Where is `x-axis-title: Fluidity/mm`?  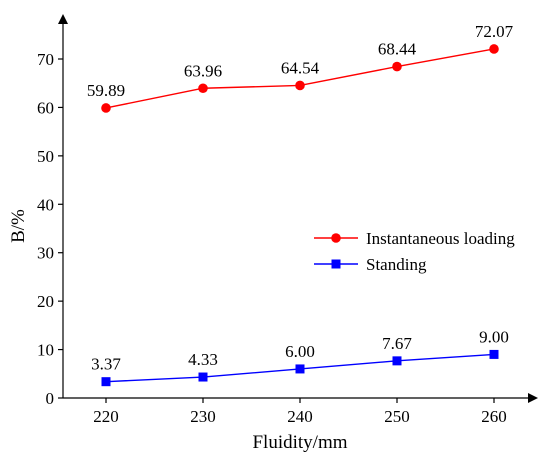
x-axis-title: Fluidity/mm is located at coordinates (299, 442).